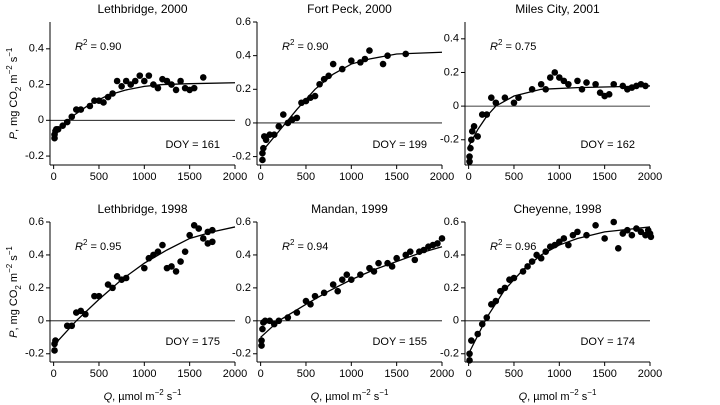  I want to click on r2-annotation-part: = 0.95, so click(104, 247).